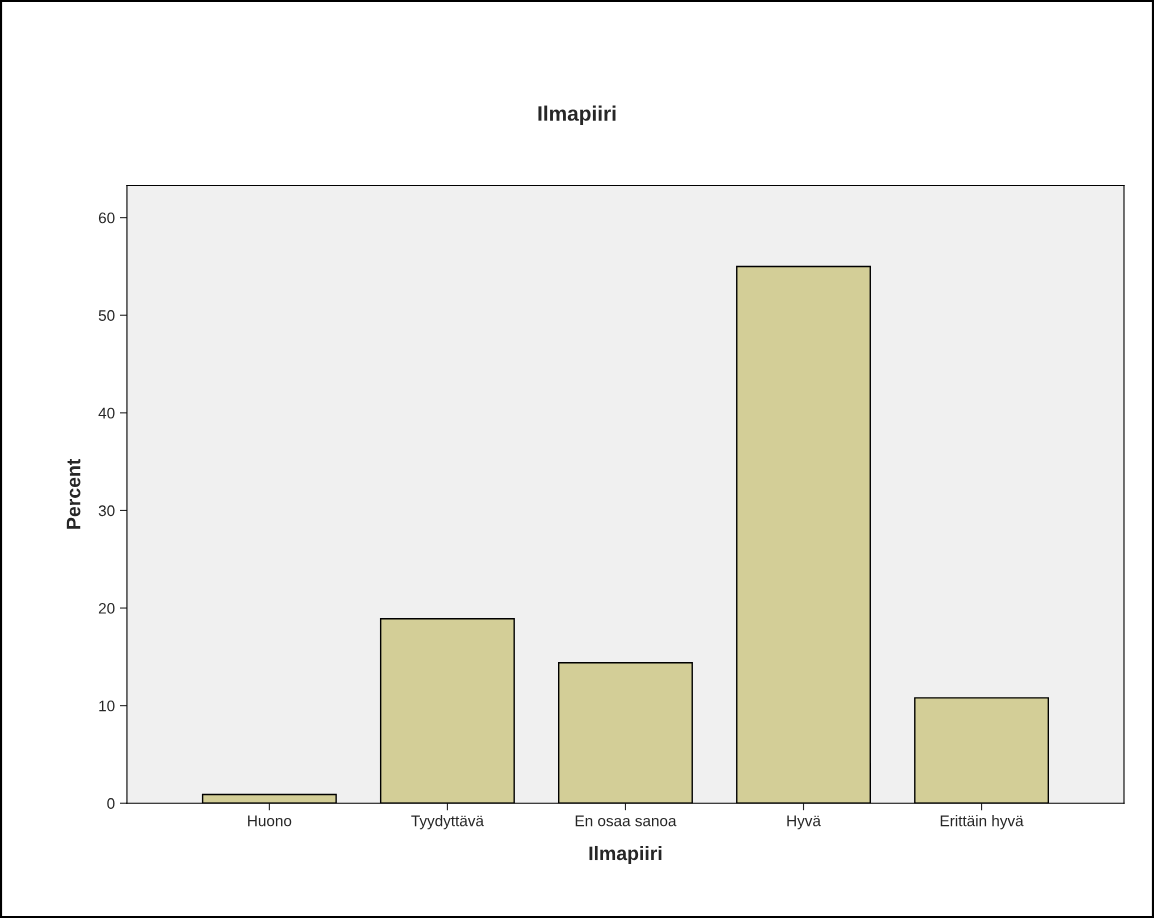 Image resolution: width=1154 pixels, height=918 pixels. What do you see at coordinates (107, 706) in the screenshot?
I see `y-tick-label: 10` at bounding box center [107, 706].